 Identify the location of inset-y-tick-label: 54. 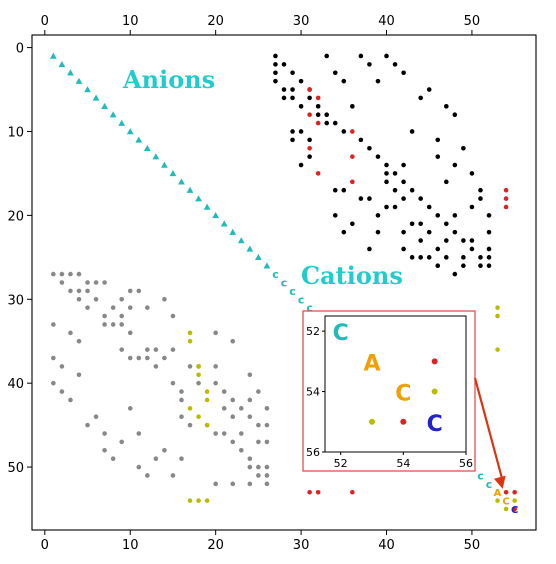
(313, 392).